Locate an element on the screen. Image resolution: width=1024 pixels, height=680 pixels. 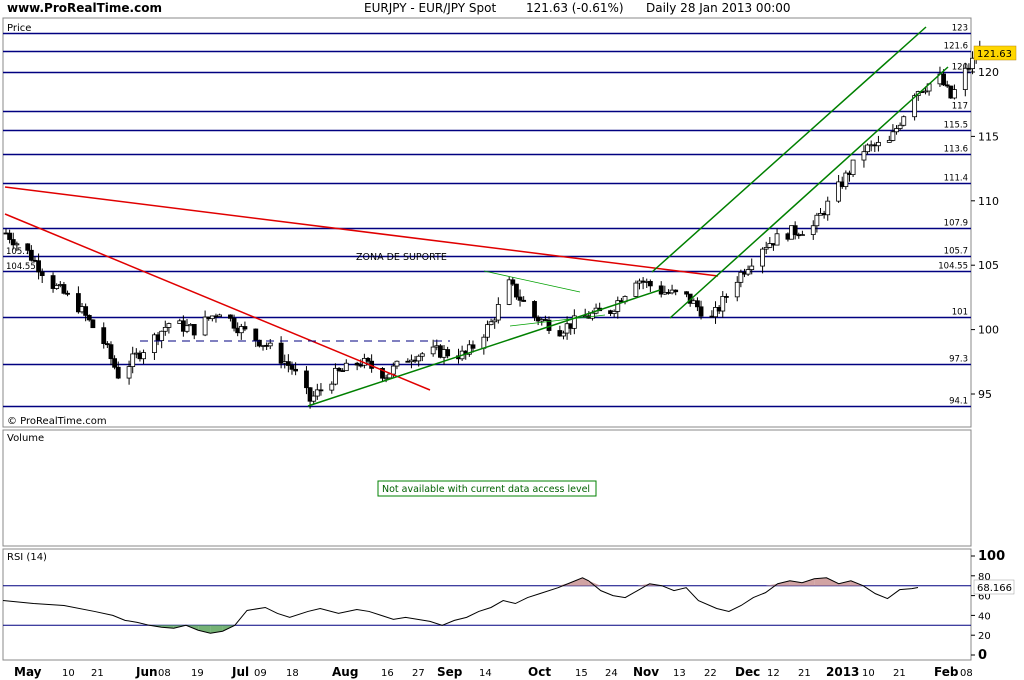
green-support-trendline is located at coordinates (484, 348).